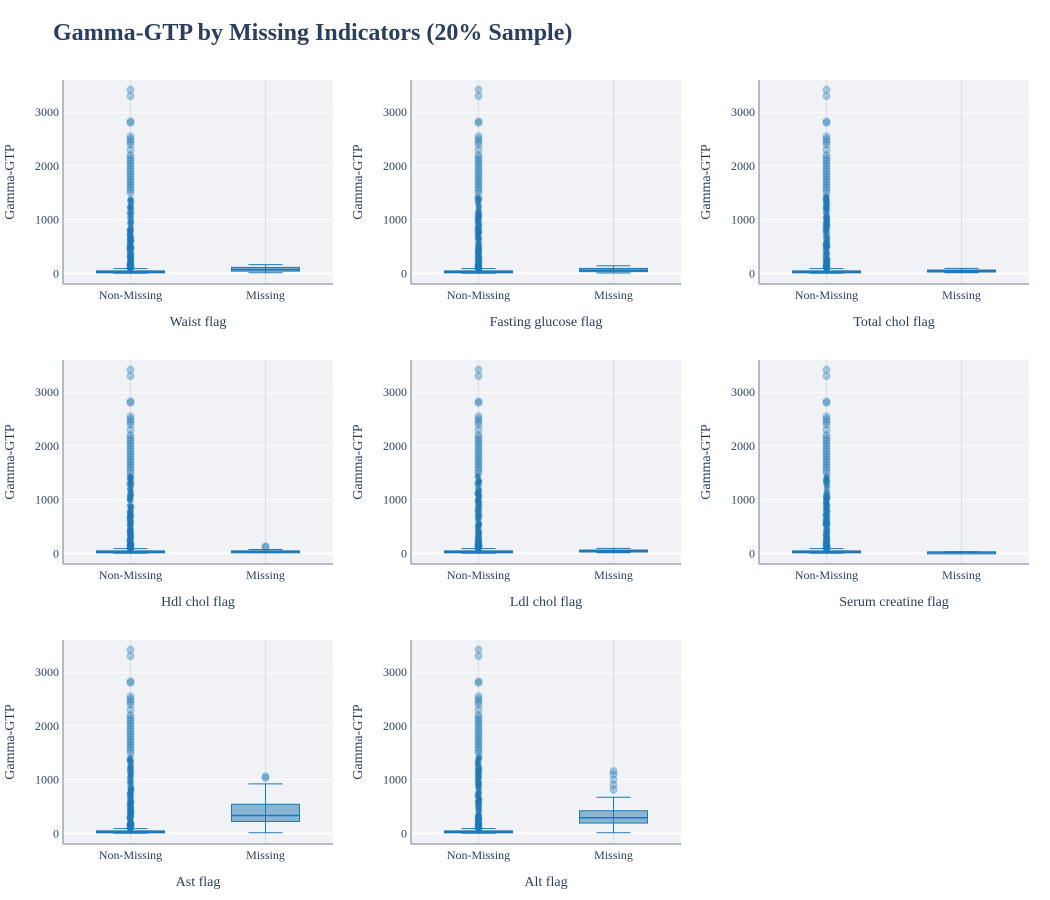  Describe the element at coordinates (265, 803) in the screenshot. I see `box-missing` at that location.